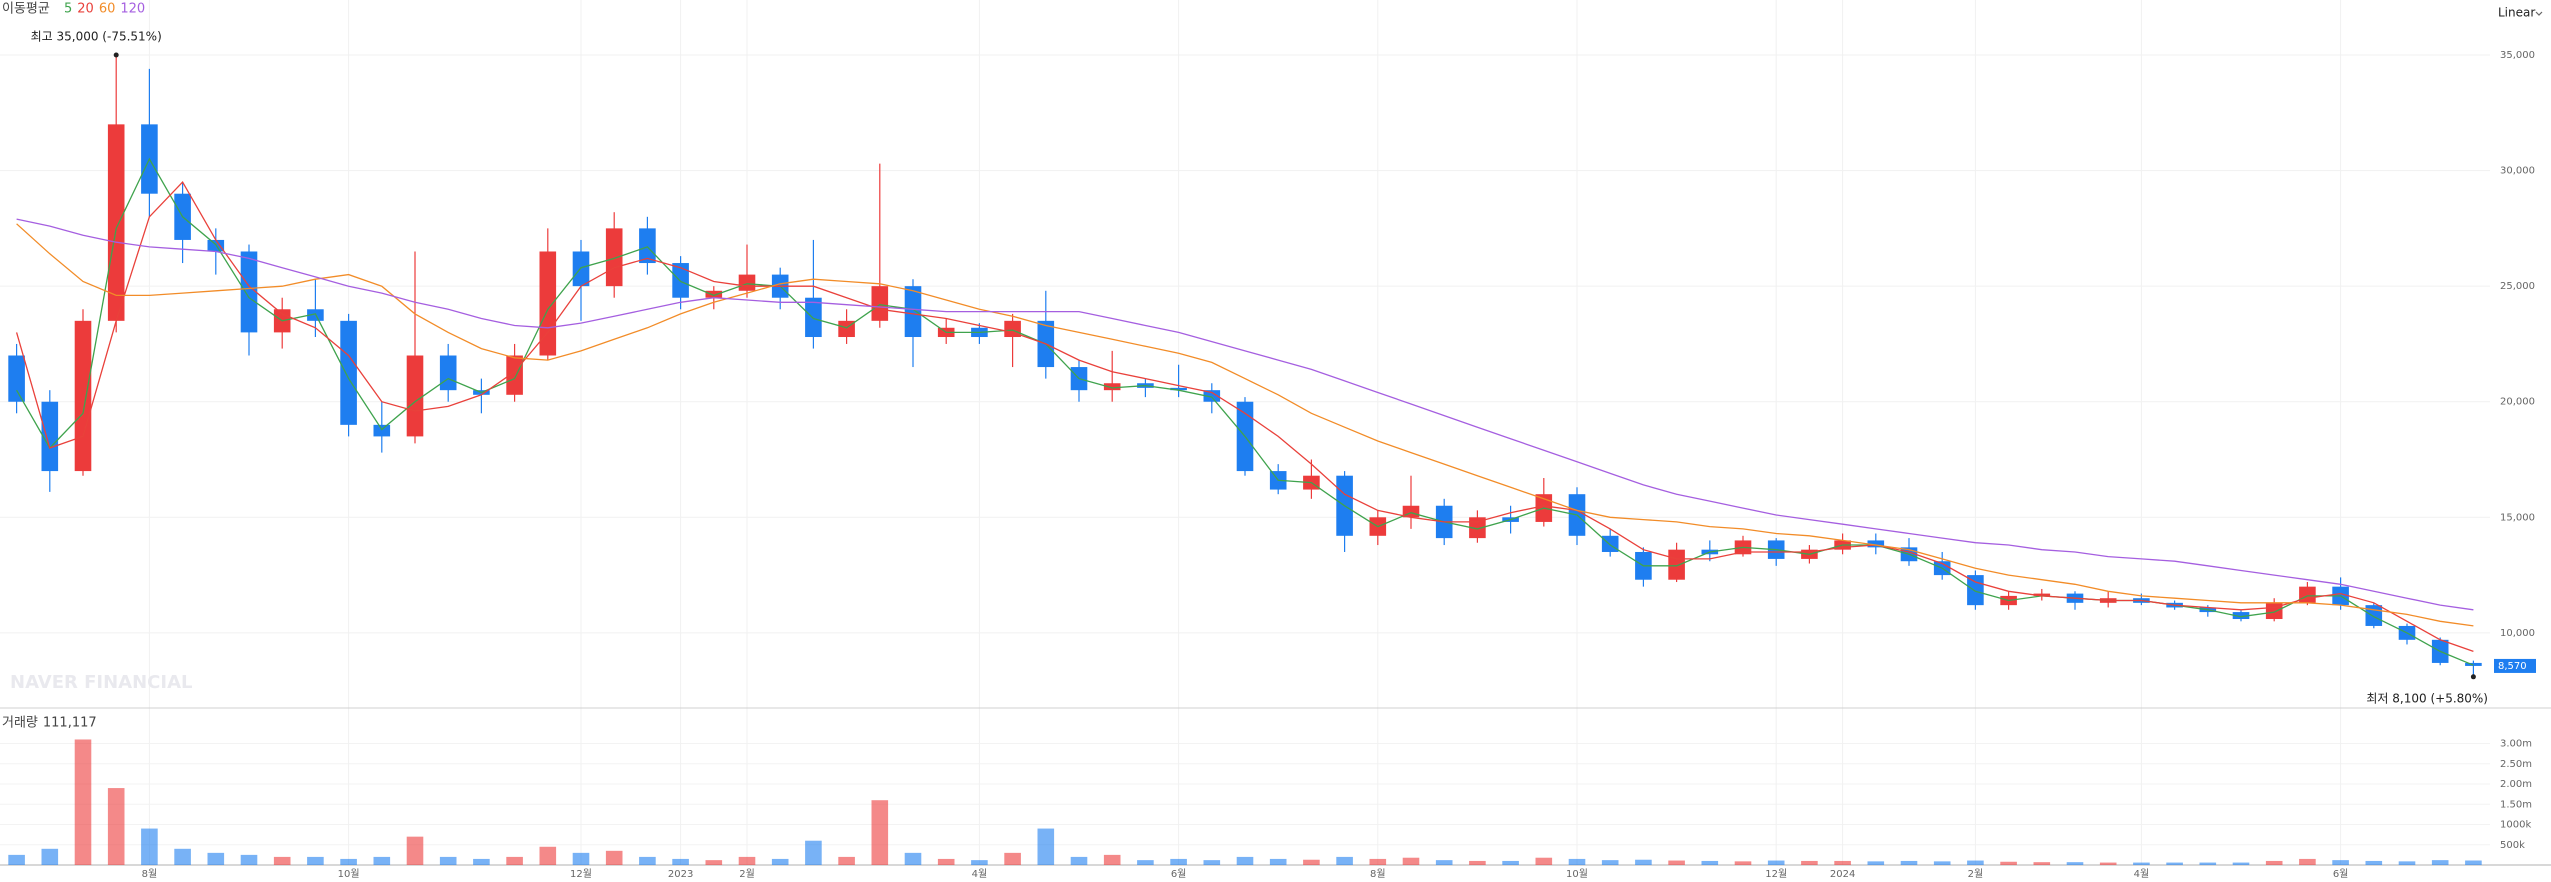 This screenshot has height=882, width=2551. I want to click on scale-select: Linear, so click(2520, 13).